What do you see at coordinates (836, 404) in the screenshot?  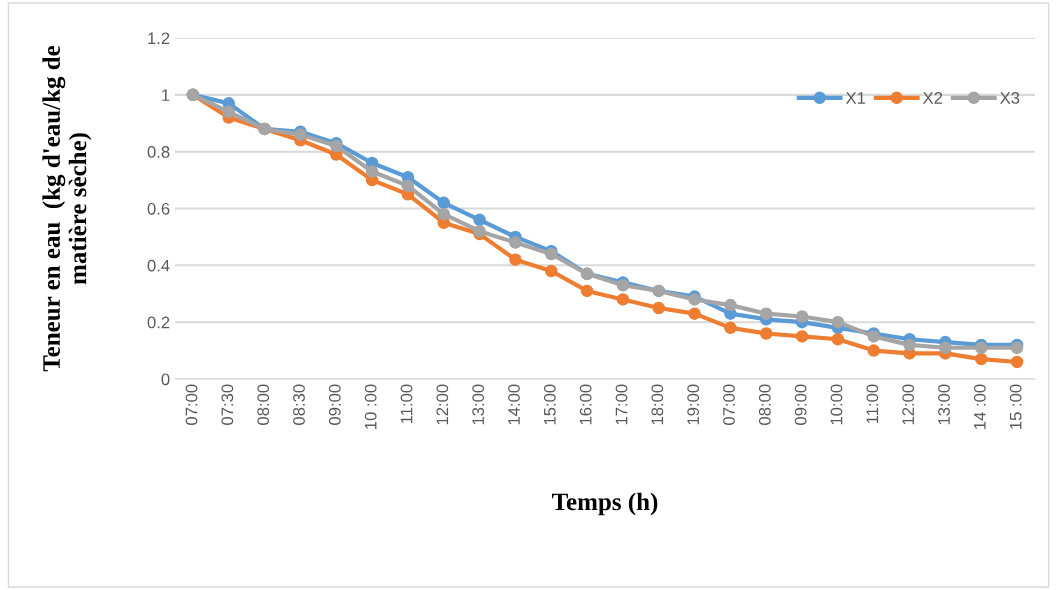 I see `x-tick-label: 10:00` at bounding box center [836, 404].